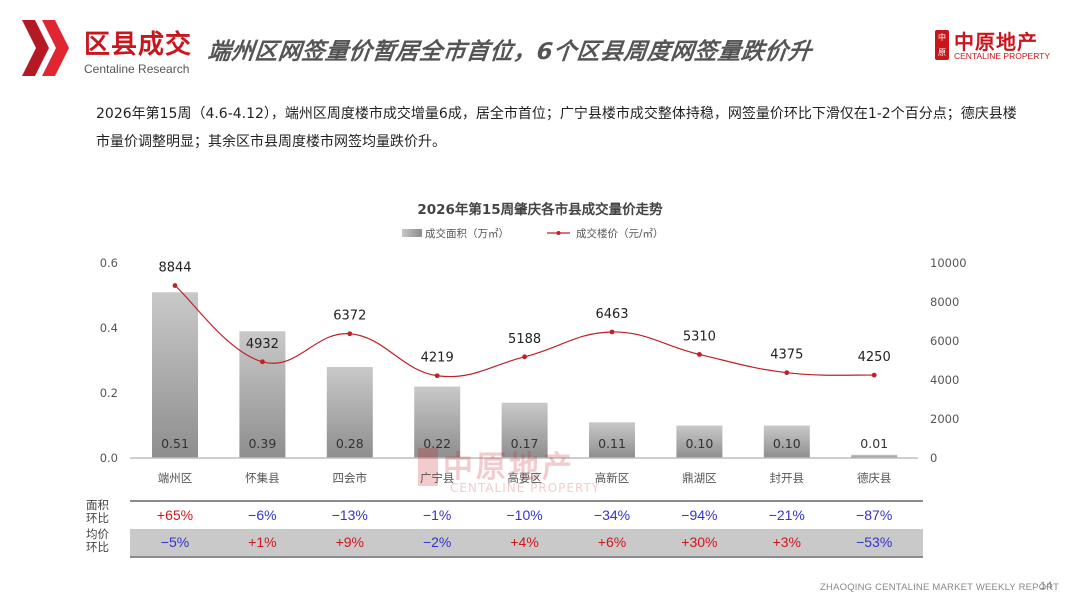 Image resolution: width=1080 pixels, height=608 pixels. I want to click on price-value-label: 5188, so click(524, 339).